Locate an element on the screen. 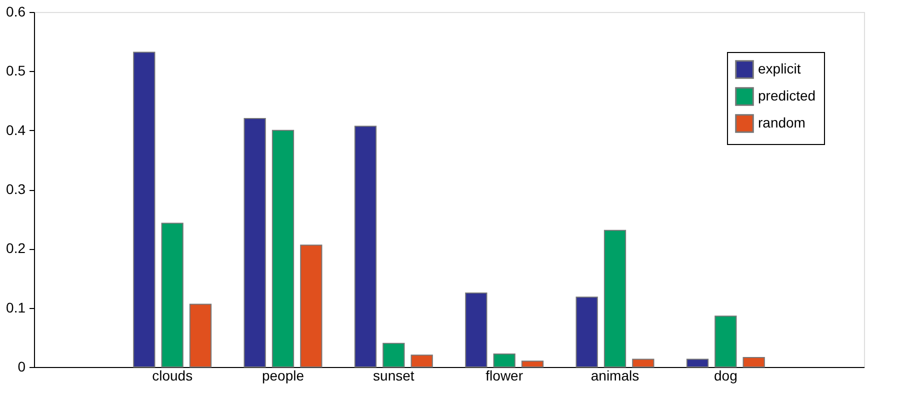 The image size is (900, 403). legend-label: random is located at coordinates (782, 122).